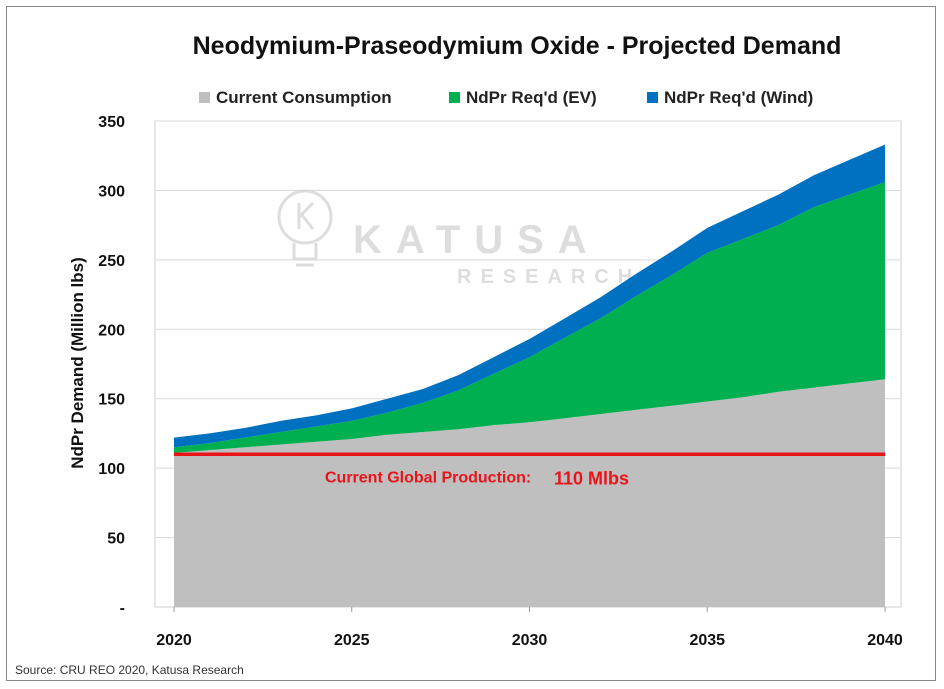  What do you see at coordinates (428, 477) in the screenshot?
I see `reference-line-label: Current Global Production:` at bounding box center [428, 477].